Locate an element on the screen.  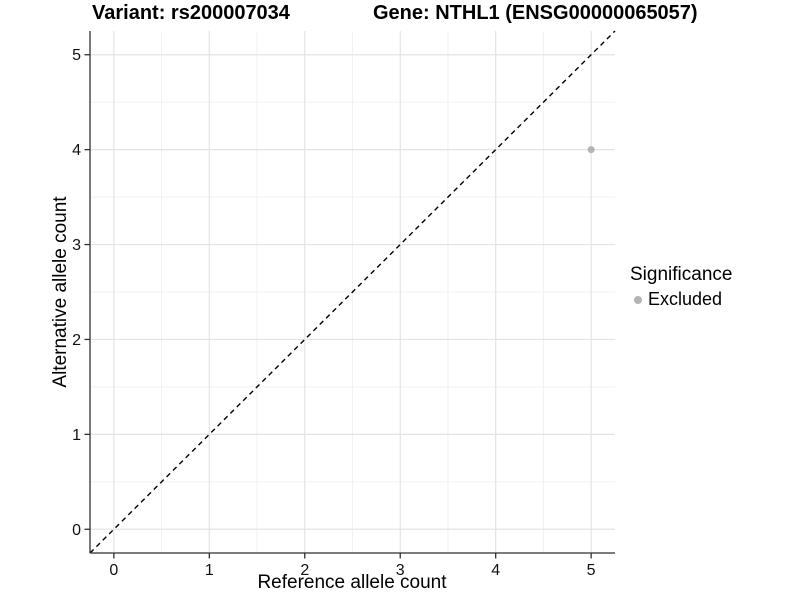
x-tick-label: 1 is located at coordinates (209, 570).